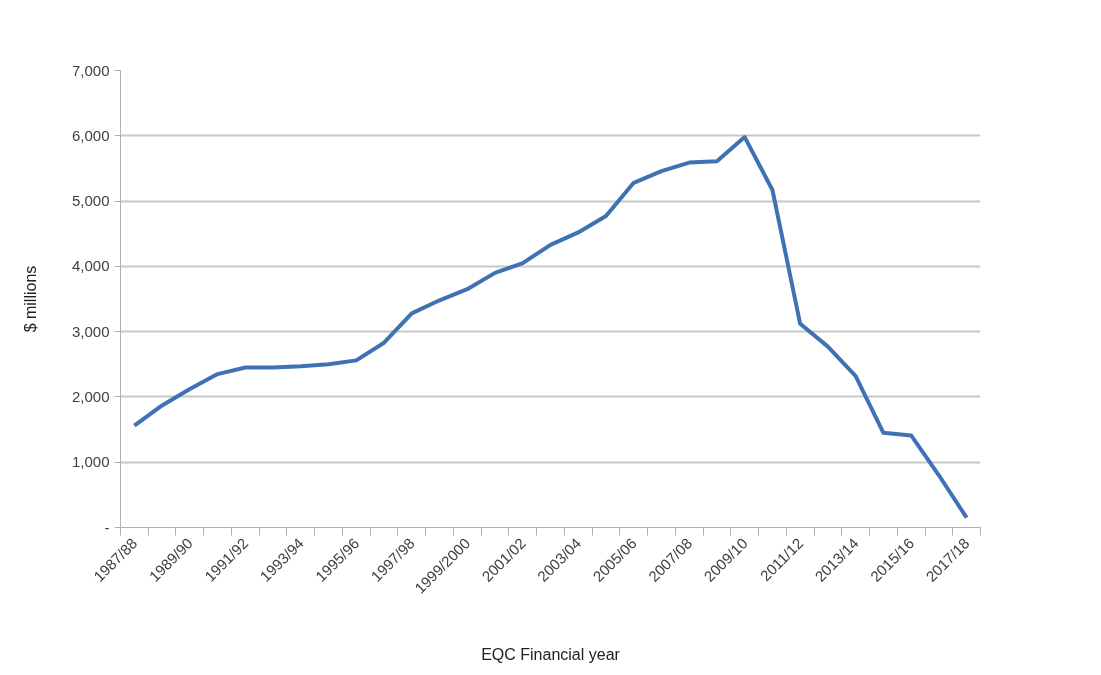  I want to click on y-axis-title: $ millions, so click(30, 299).